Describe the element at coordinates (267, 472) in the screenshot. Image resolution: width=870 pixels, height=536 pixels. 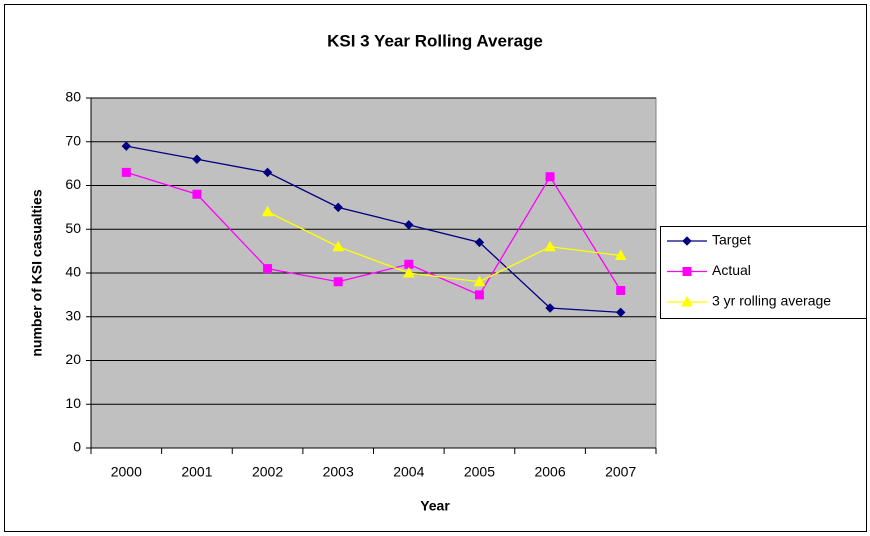
I see `x-tick-label: 2002` at that location.